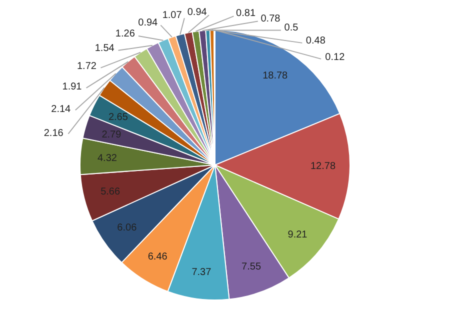  Describe the element at coordinates (316, 41) in the screenshot. I see `data-label: 0.48` at that location.